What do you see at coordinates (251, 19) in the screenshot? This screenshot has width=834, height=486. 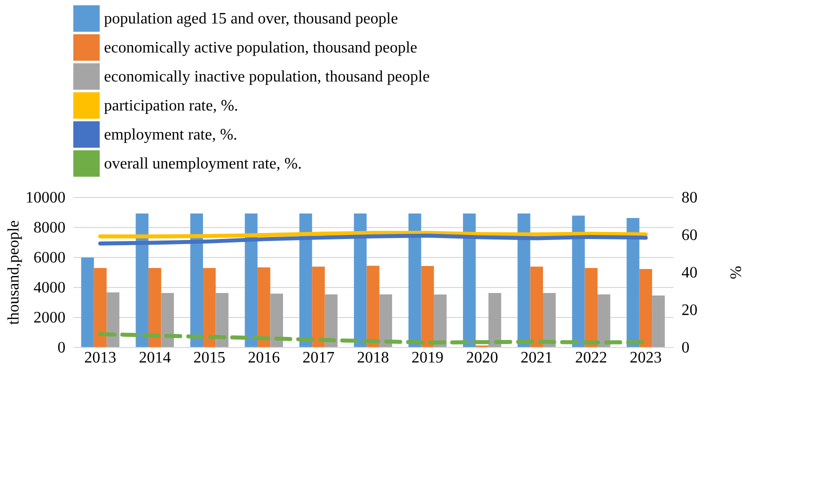 I see `legend-label: population aged 15 and over, thousand people` at bounding box center [251, 19].